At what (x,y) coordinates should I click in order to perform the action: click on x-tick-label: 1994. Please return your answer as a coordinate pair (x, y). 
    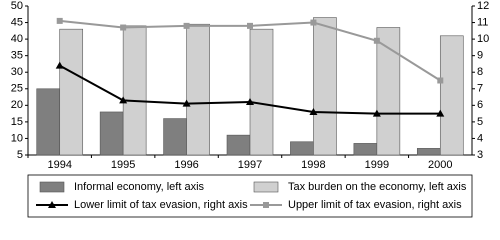
    Looking at the image, I should click on (59, 165).